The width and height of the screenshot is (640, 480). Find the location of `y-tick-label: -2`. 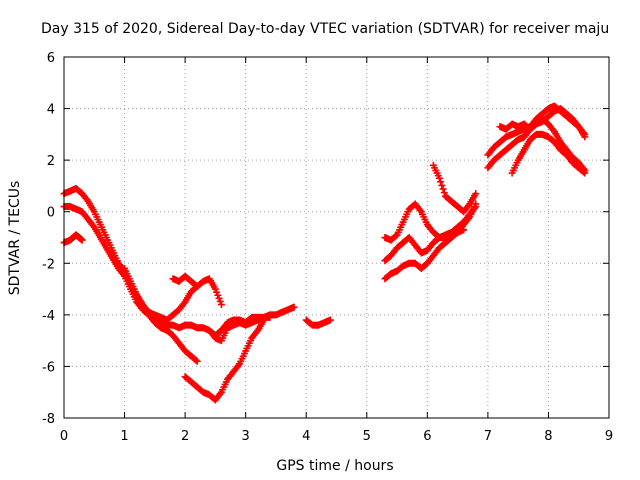

y-tick-label: -2 is located at coordinates (48, 264).